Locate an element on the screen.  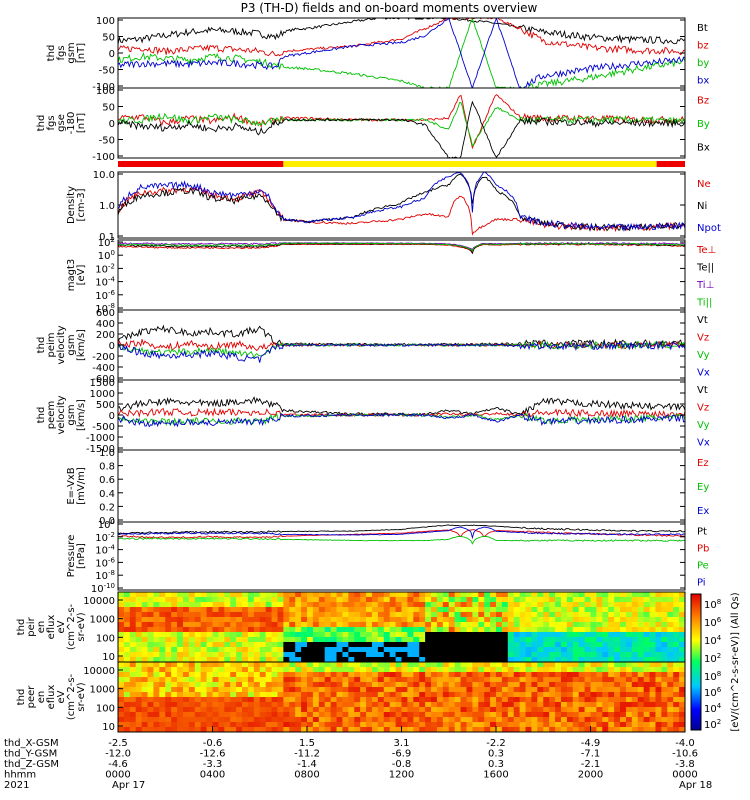
y-tick-label: -500 is located at coordinates (103, 427).